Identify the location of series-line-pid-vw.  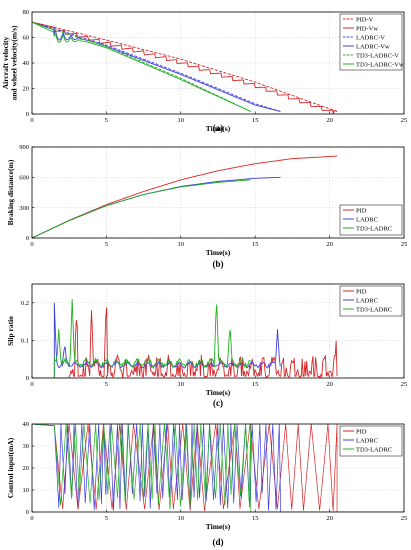
(185, 67).